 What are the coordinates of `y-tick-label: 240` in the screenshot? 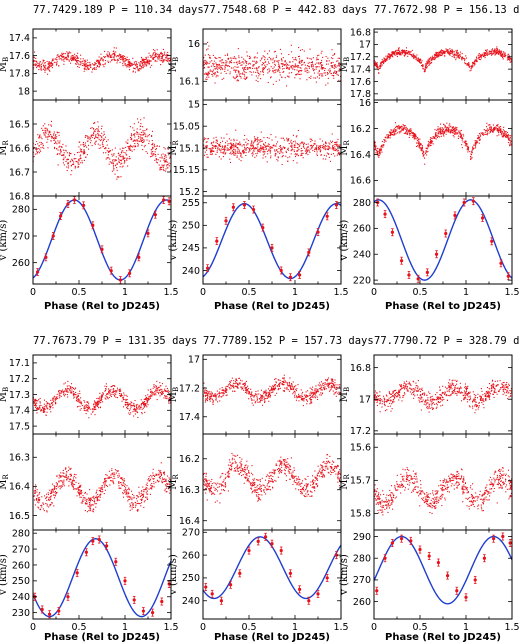 It's located at (191, 271).